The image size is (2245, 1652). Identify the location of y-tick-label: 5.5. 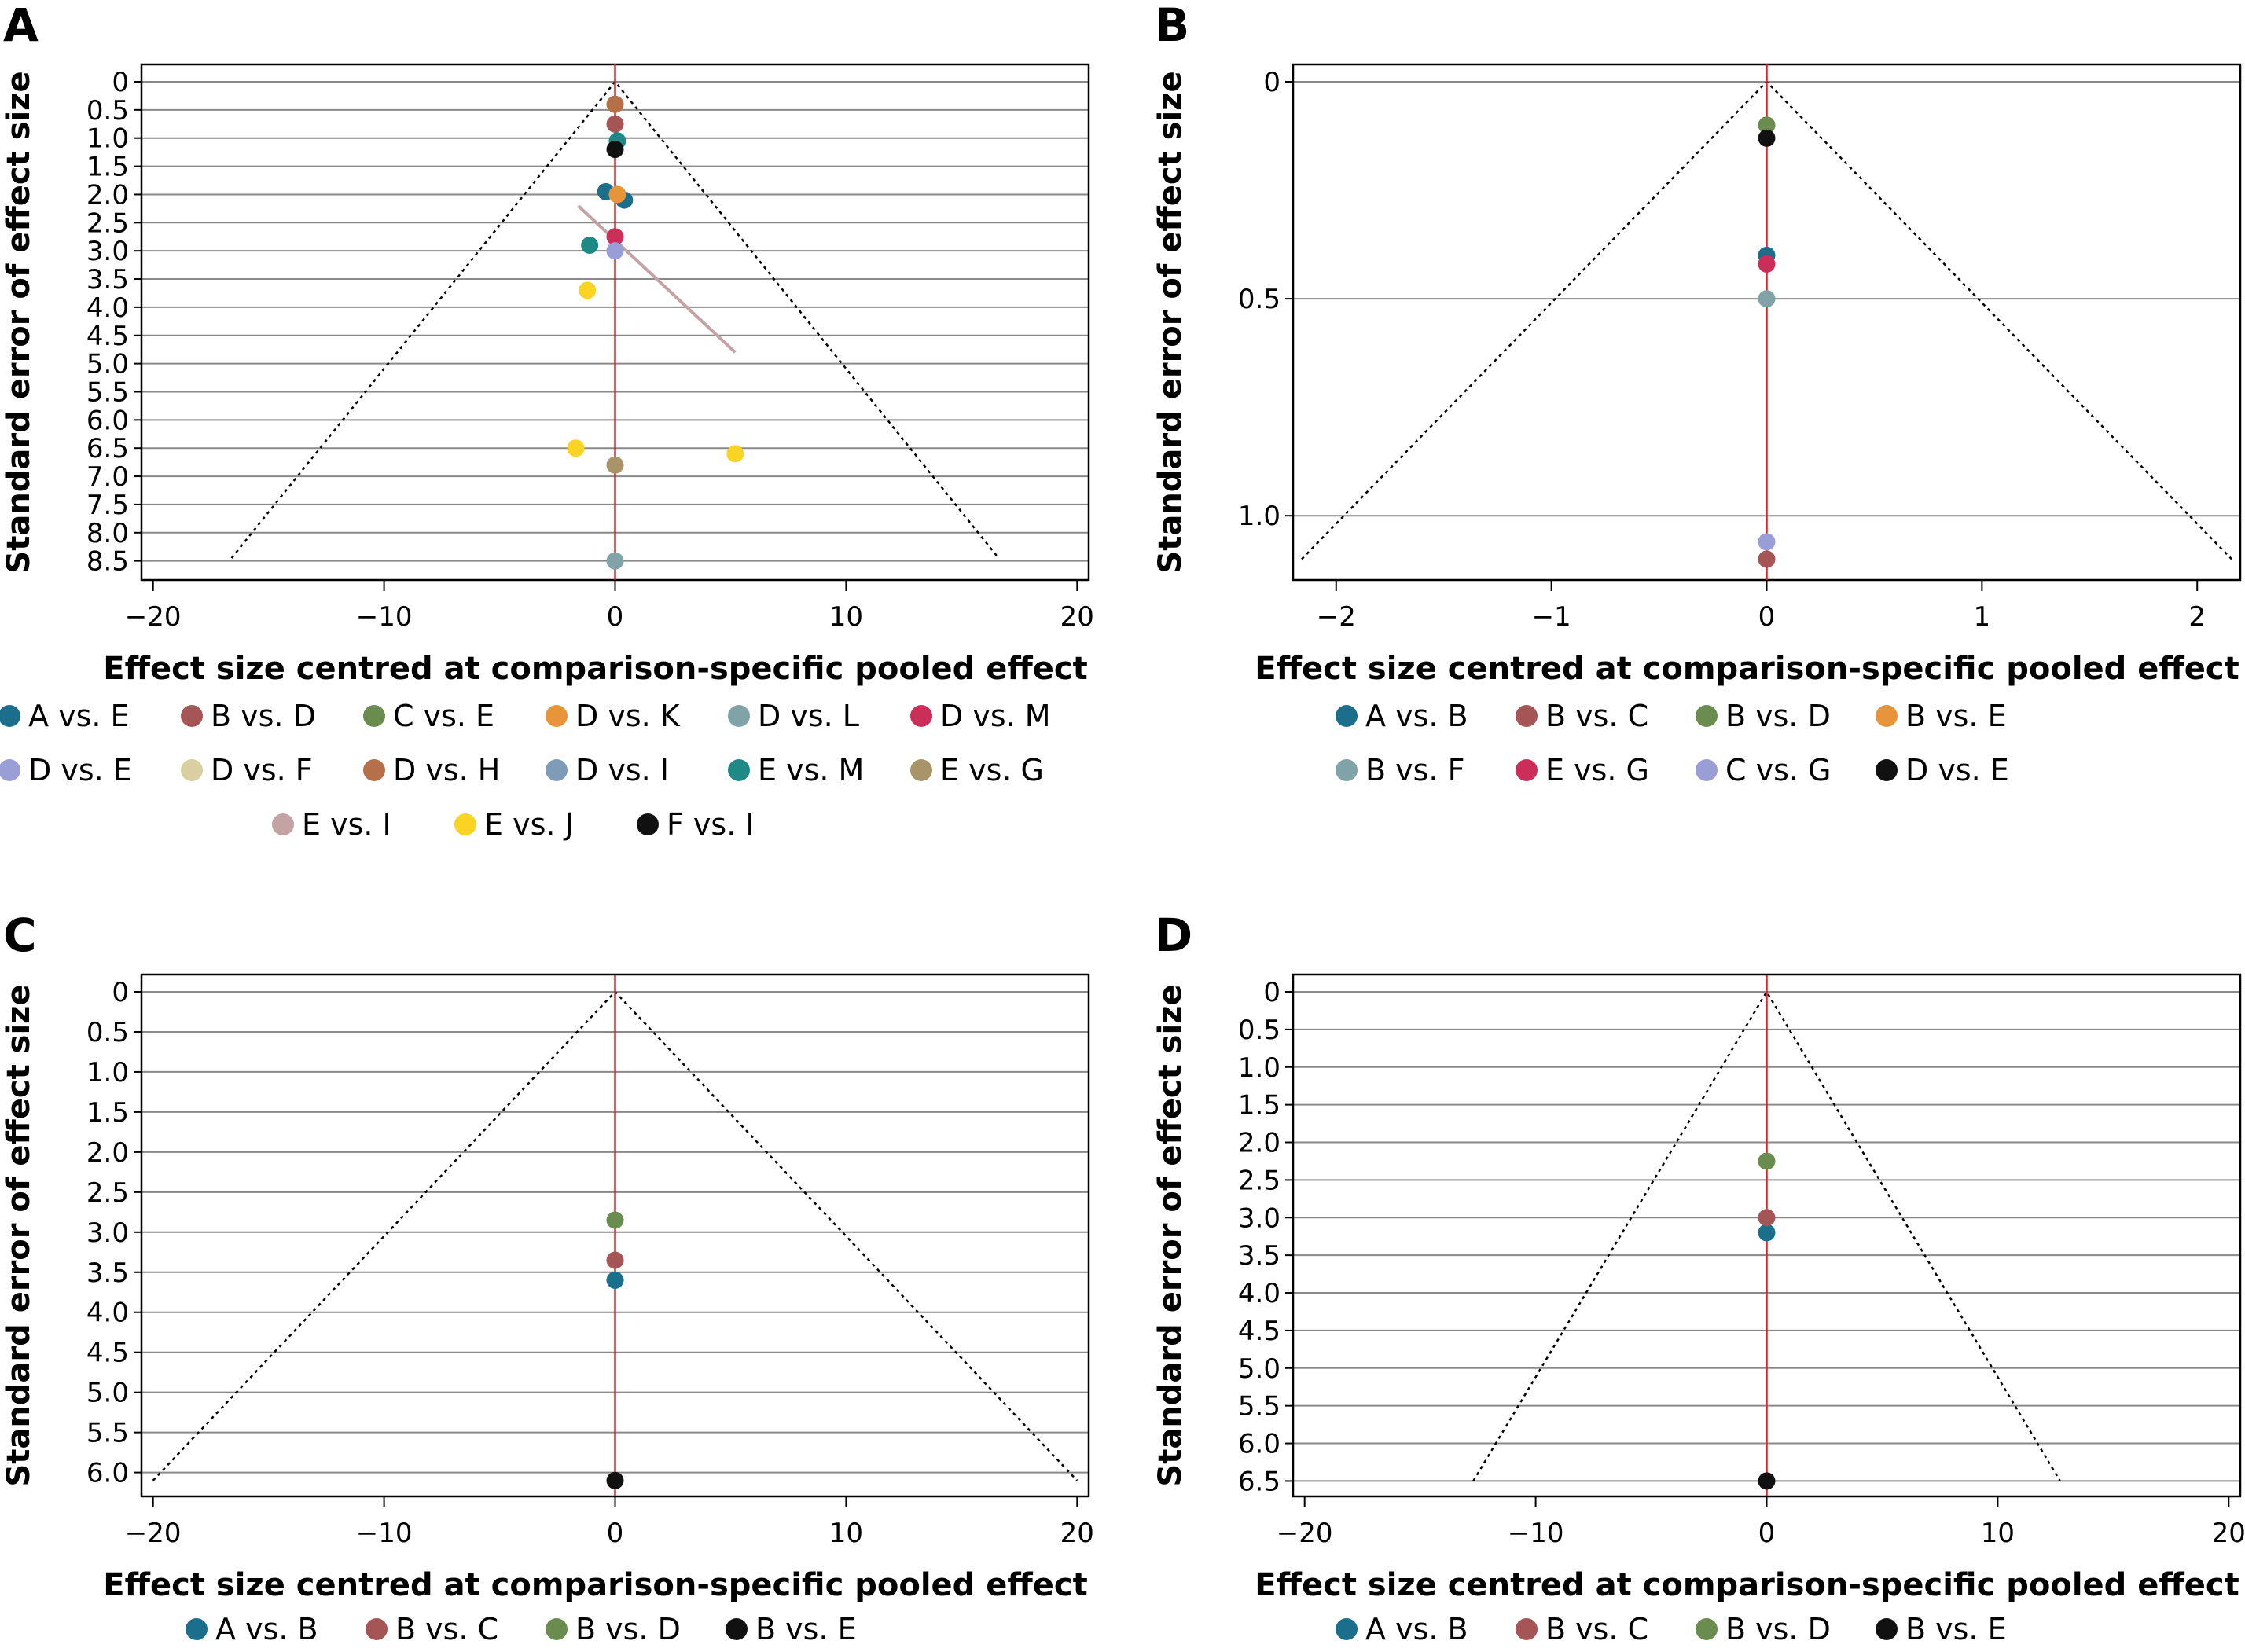
(107, 1433).